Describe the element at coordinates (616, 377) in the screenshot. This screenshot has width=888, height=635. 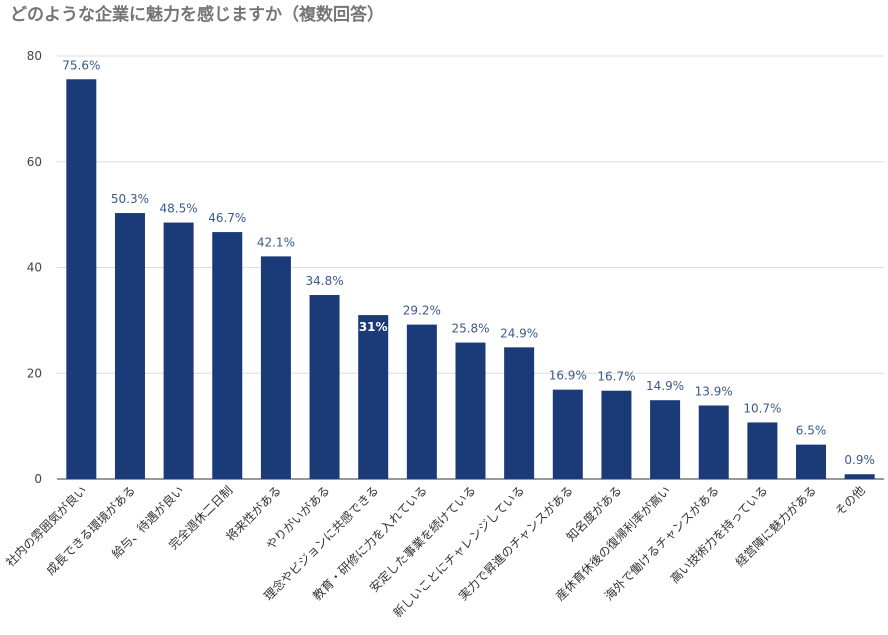
I see `data-label: 16.7%` at that location.